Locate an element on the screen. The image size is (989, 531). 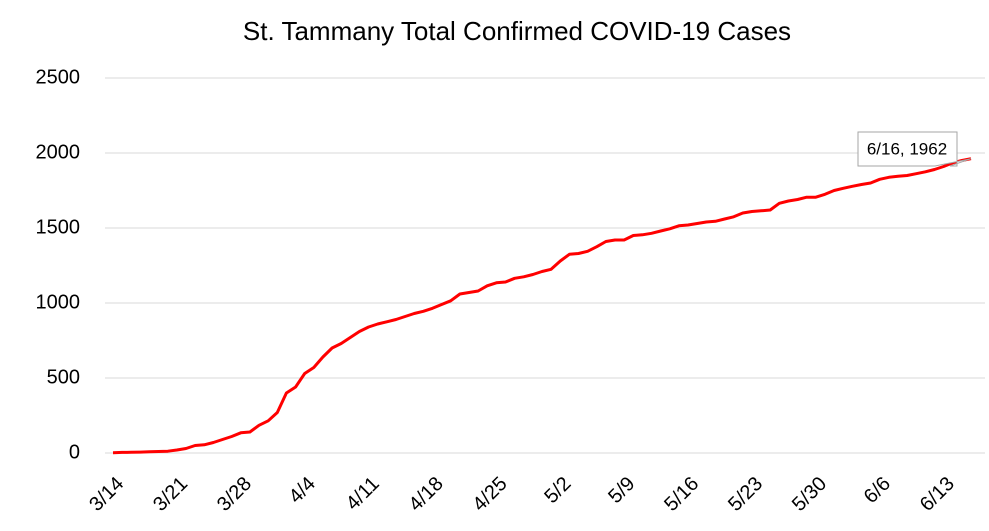
x-tick-label: 5/30 is located at coordinates (809, 494).